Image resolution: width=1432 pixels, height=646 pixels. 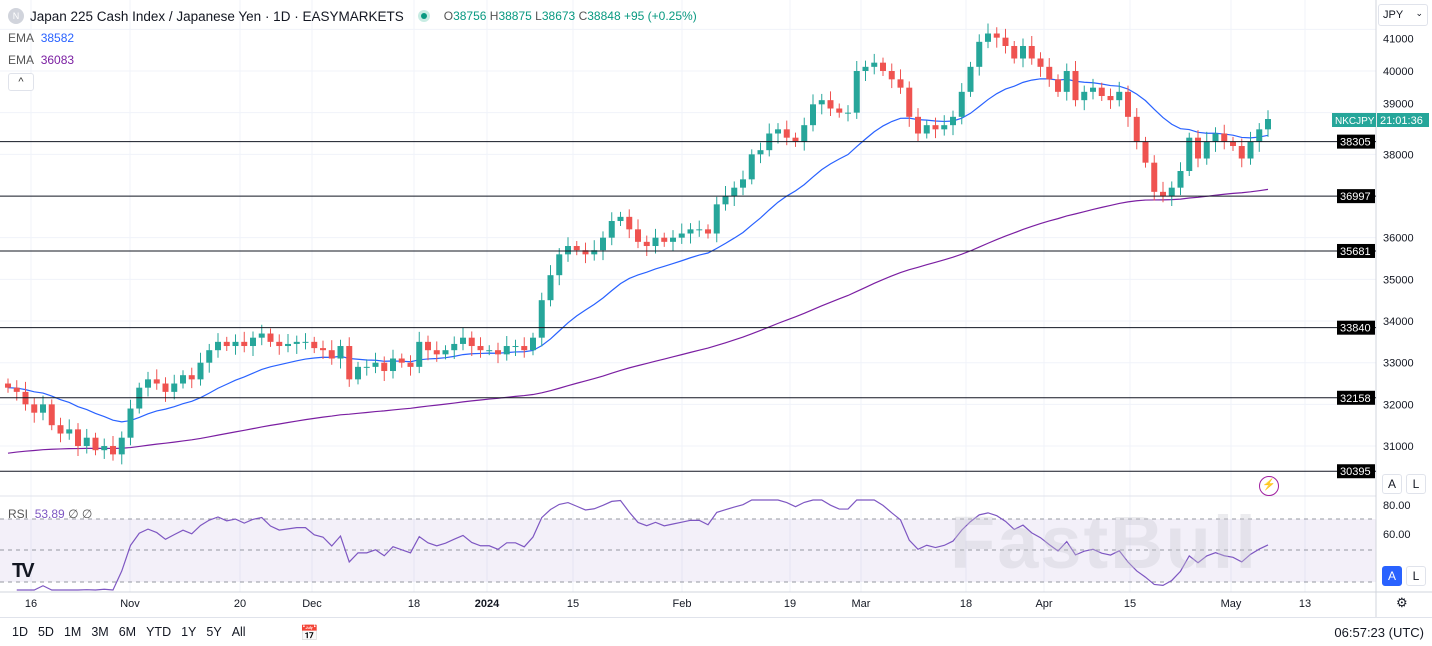 What do you see at coordinates (1419, 13) in the screenshot?
I see `chevron-down-icon: ⌄` at bounding box center [1419, 13].